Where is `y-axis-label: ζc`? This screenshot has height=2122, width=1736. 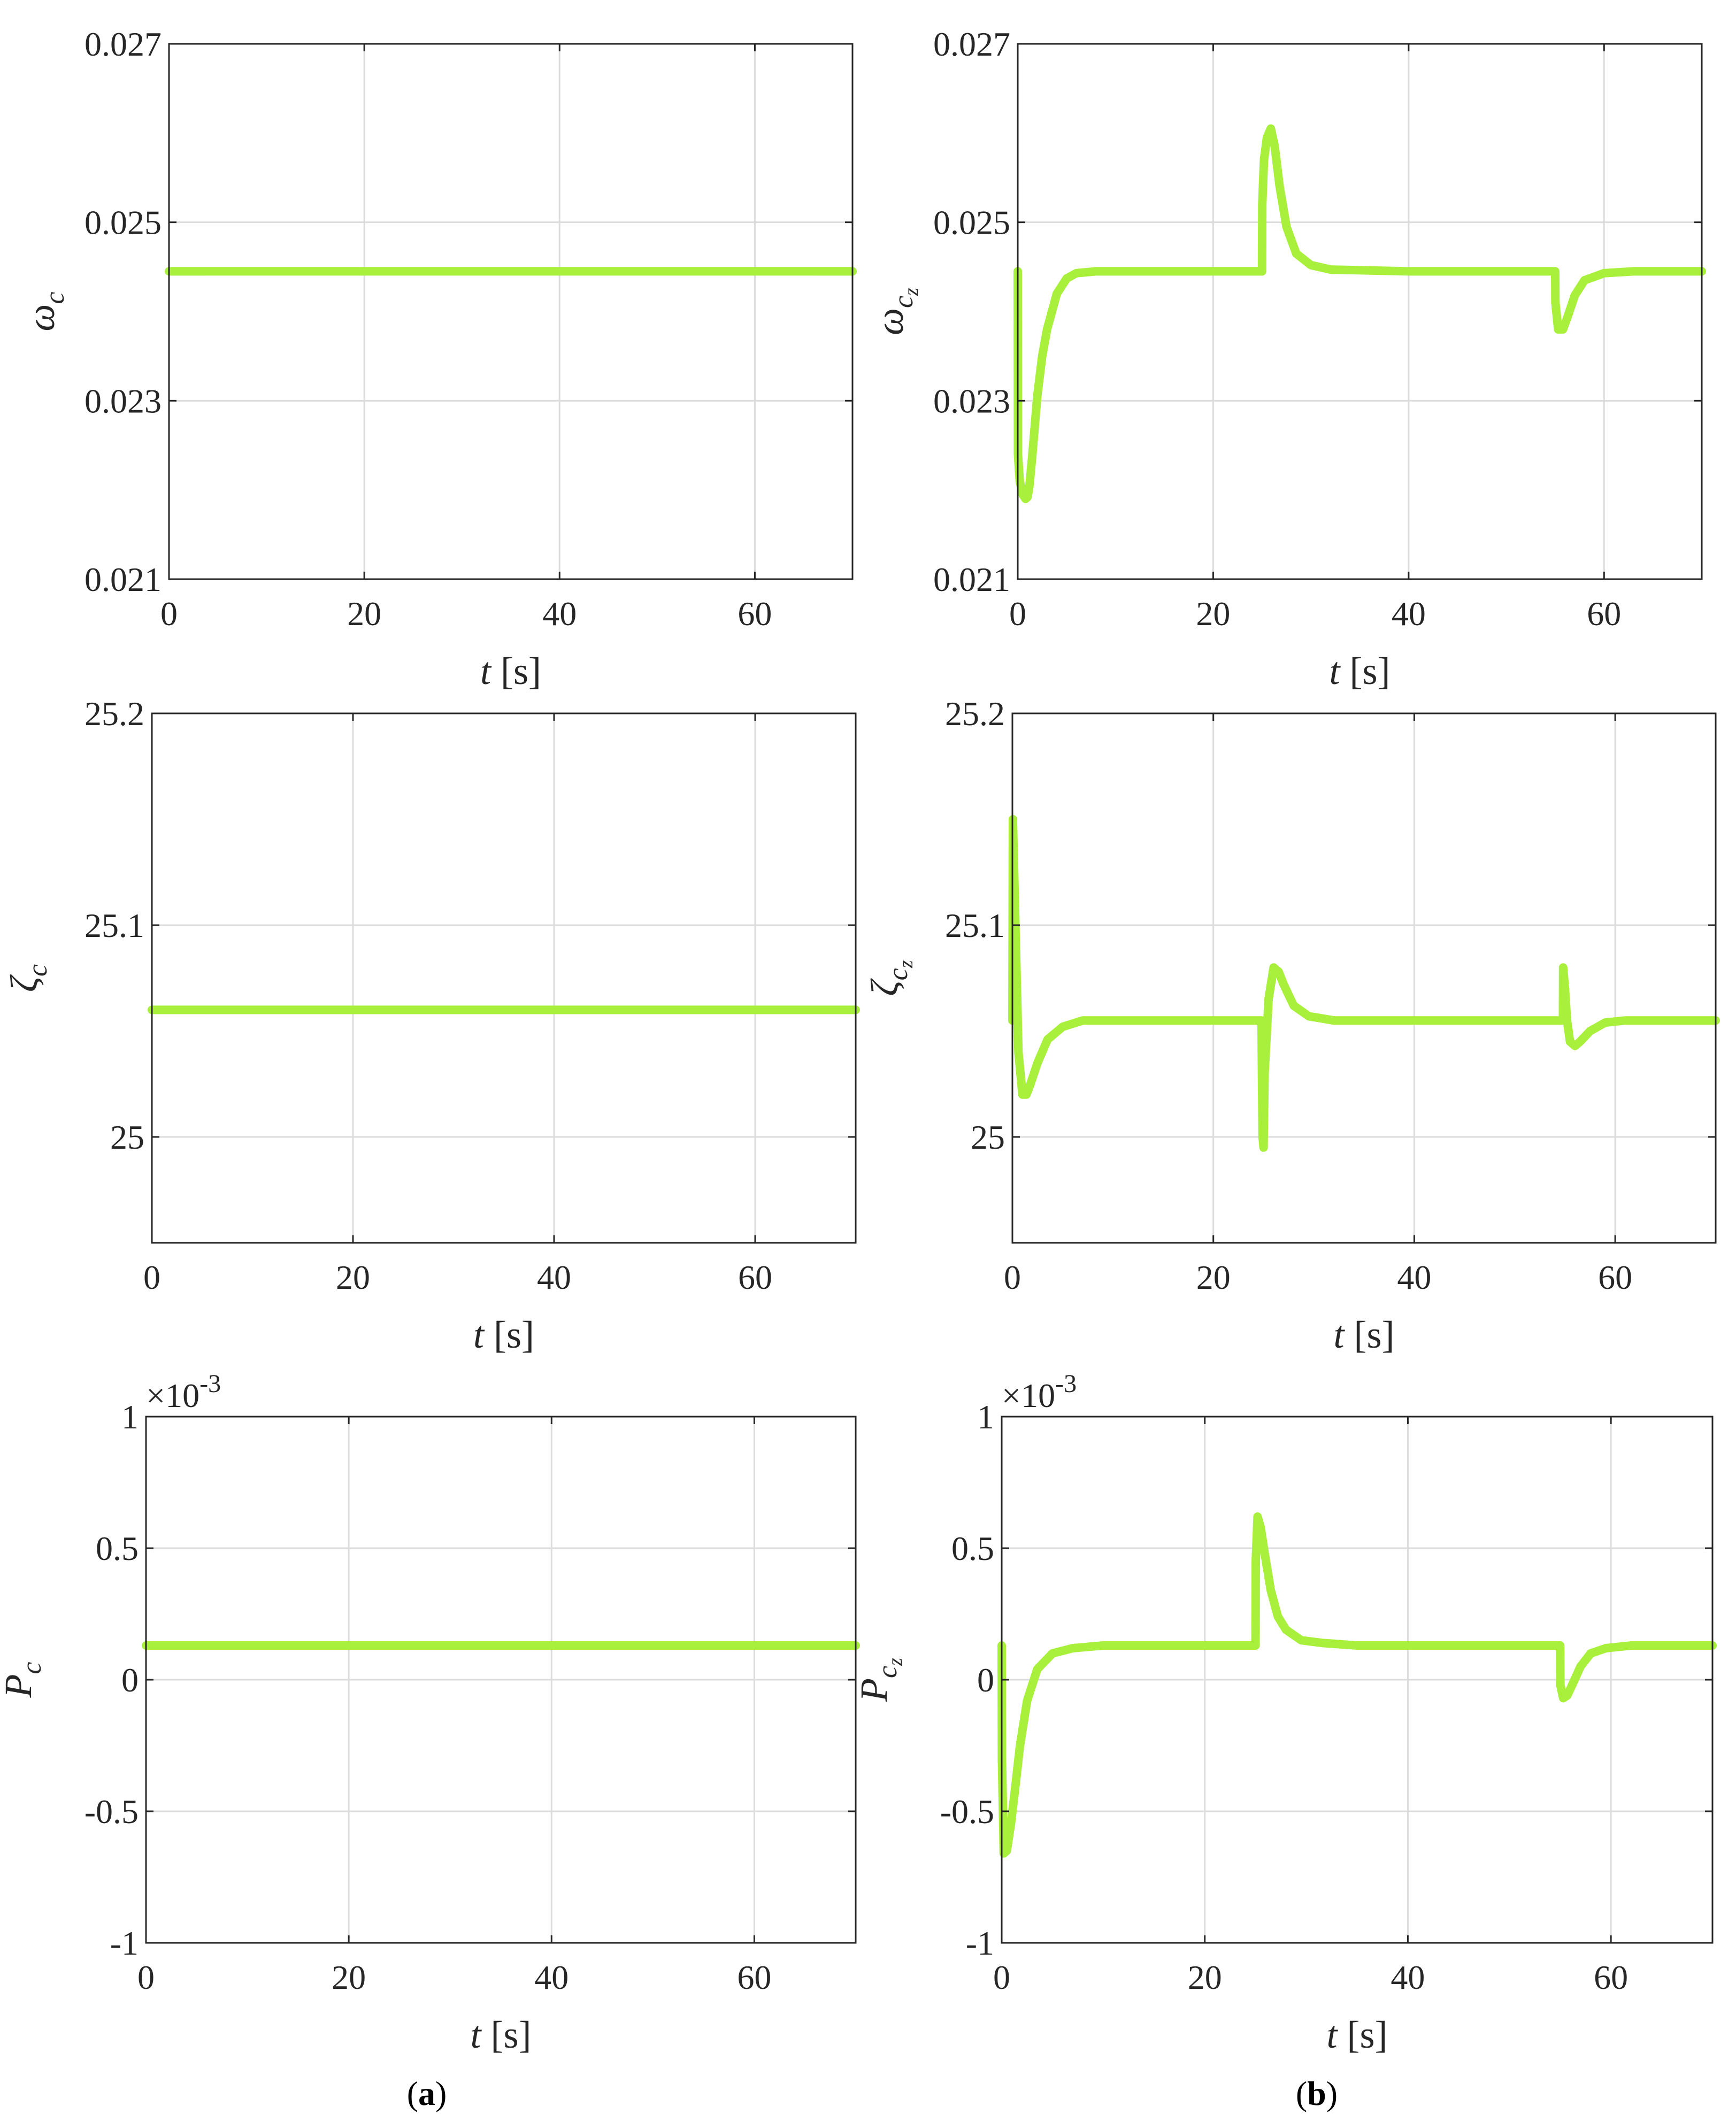
y-axis-label: ζc is located at coordinates (28, 978).